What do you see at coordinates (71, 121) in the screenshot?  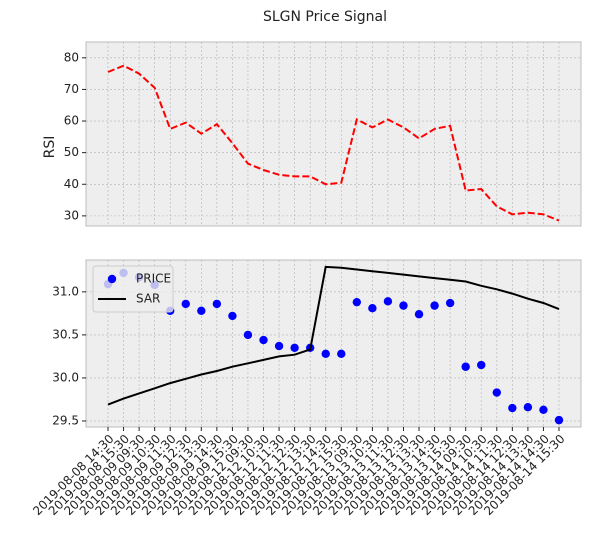 I see `y-tick-label: 60` at bounding box center [71, 121].